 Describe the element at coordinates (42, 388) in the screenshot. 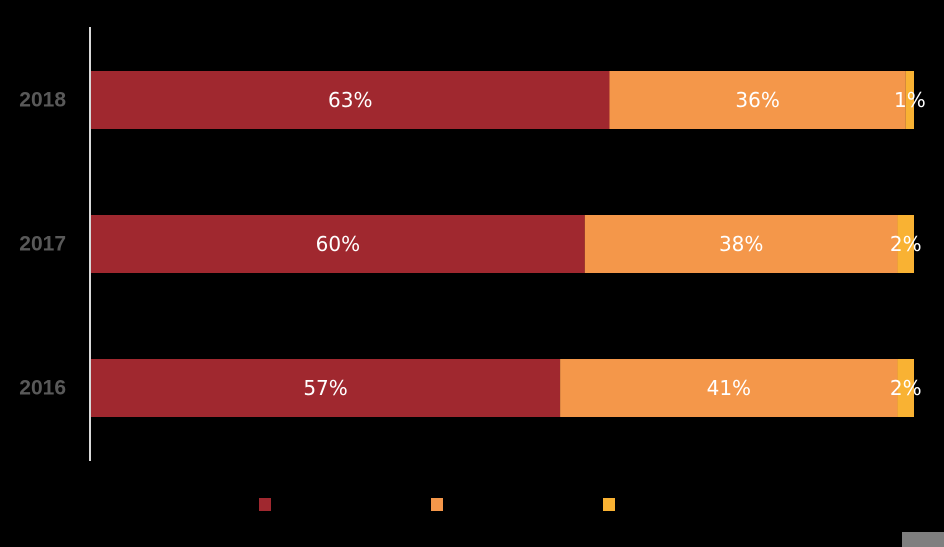

I see `category-label-2016: 2016` at that location.